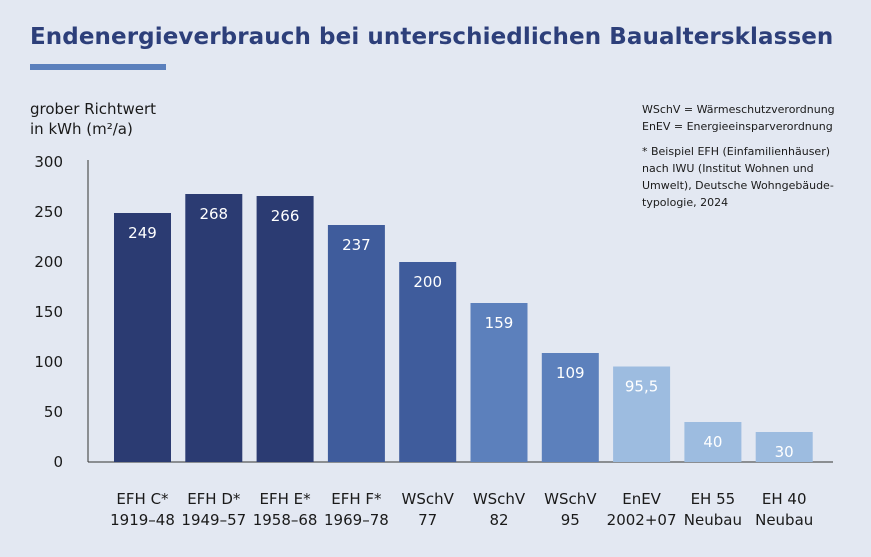 The image size is (871, 557). I want to click on x-tick-label: EFH E*, so click(286, 499).